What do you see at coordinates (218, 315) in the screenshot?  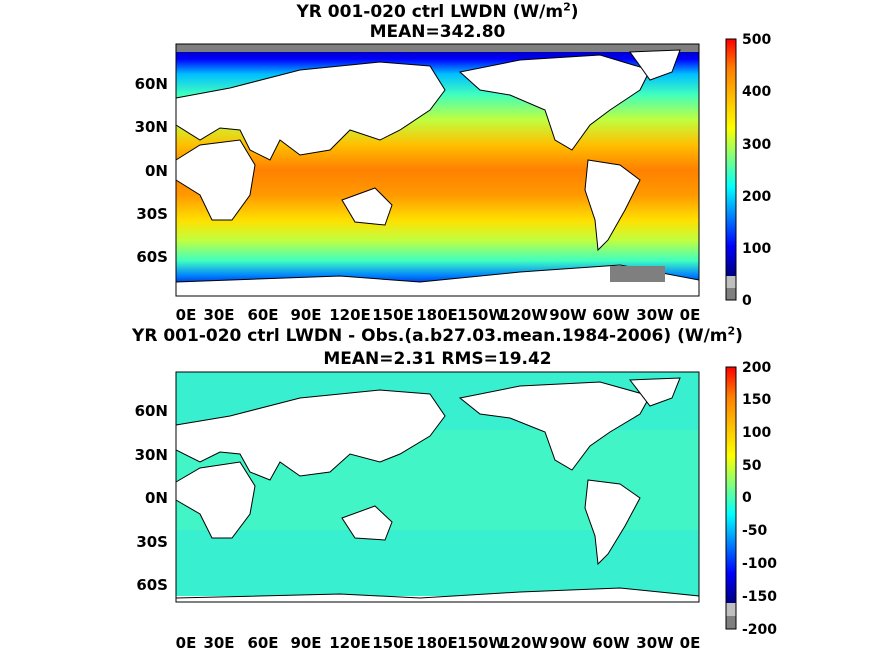 I see `panel1-lon-label: 30E` at bounding box center [218, 315].